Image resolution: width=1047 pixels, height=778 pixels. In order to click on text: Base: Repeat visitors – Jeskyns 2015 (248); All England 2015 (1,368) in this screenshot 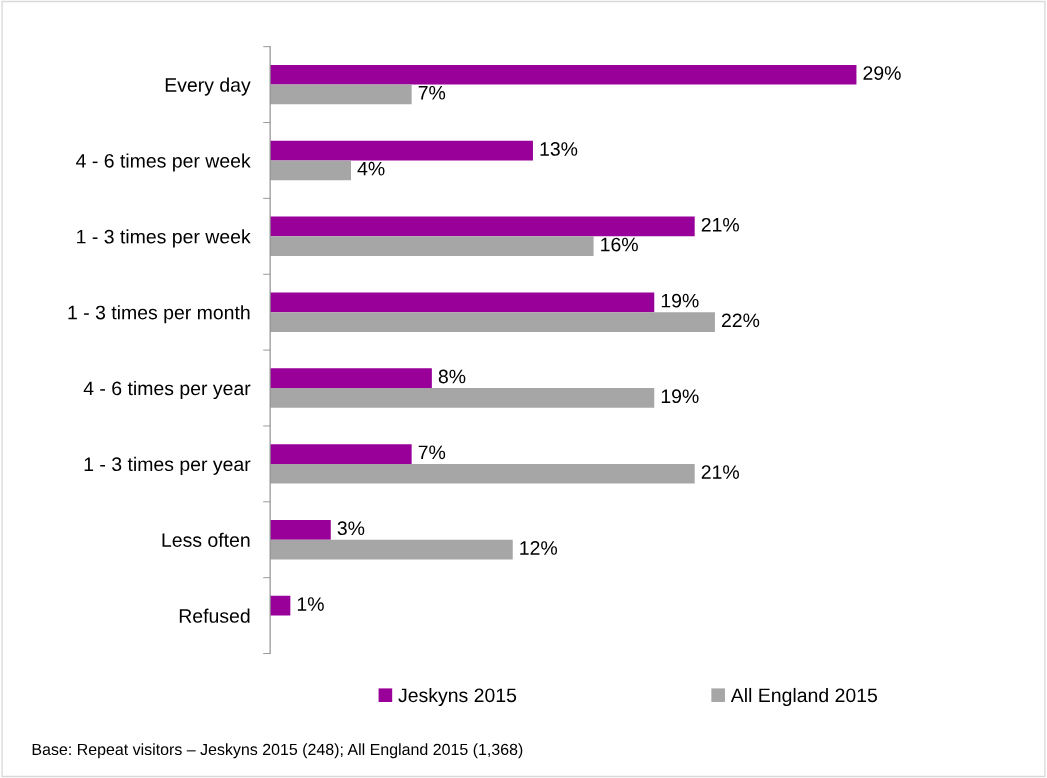, I will do `click(277, 751)`.